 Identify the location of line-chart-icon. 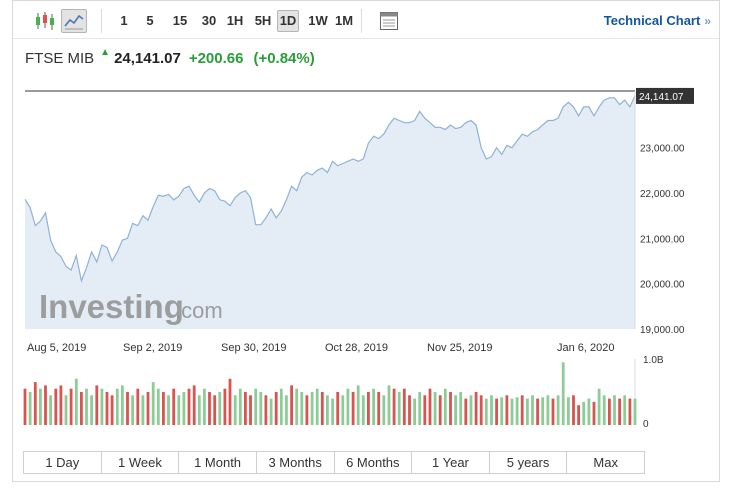
(74, 21).